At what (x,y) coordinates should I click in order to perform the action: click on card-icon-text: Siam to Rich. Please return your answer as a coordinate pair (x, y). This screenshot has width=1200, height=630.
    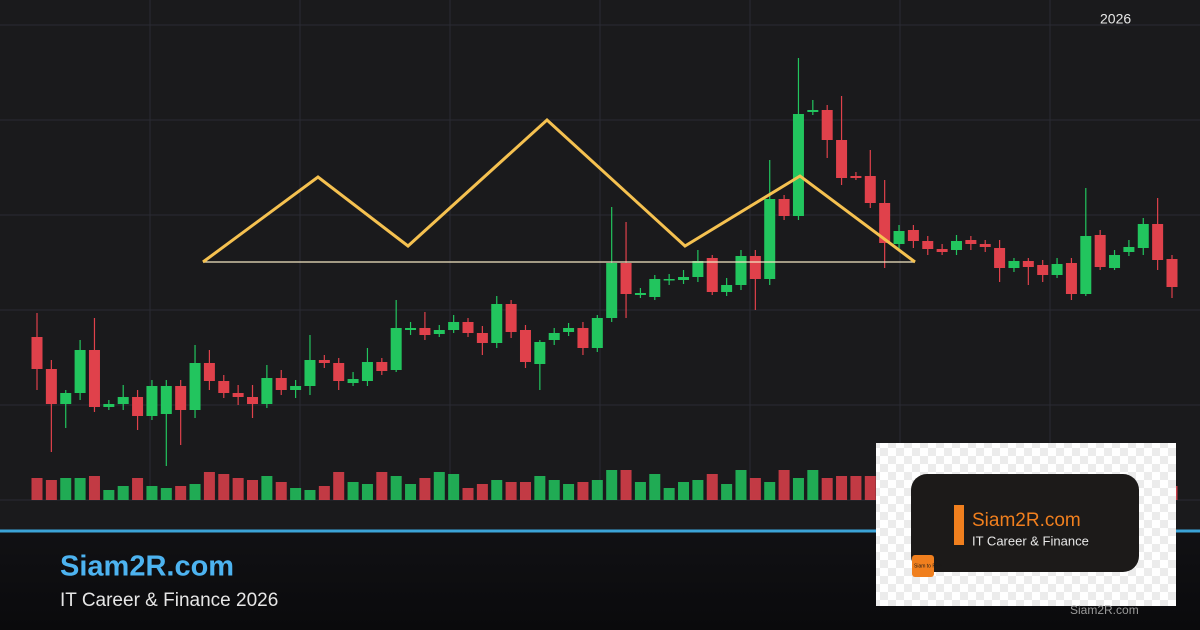
    Looking at the image, I should click on (928, 566).